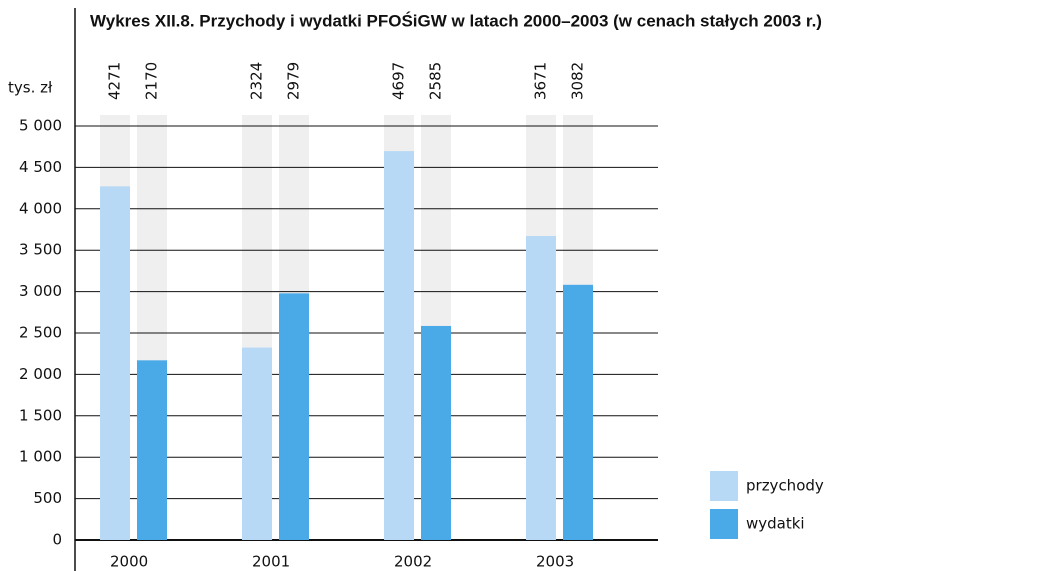 This screenshot has width=1045, height=571. What do you see at coordinates (541, 81) in the screenshot?
I see `data-label: 3671` at bounding box center [541, 81].